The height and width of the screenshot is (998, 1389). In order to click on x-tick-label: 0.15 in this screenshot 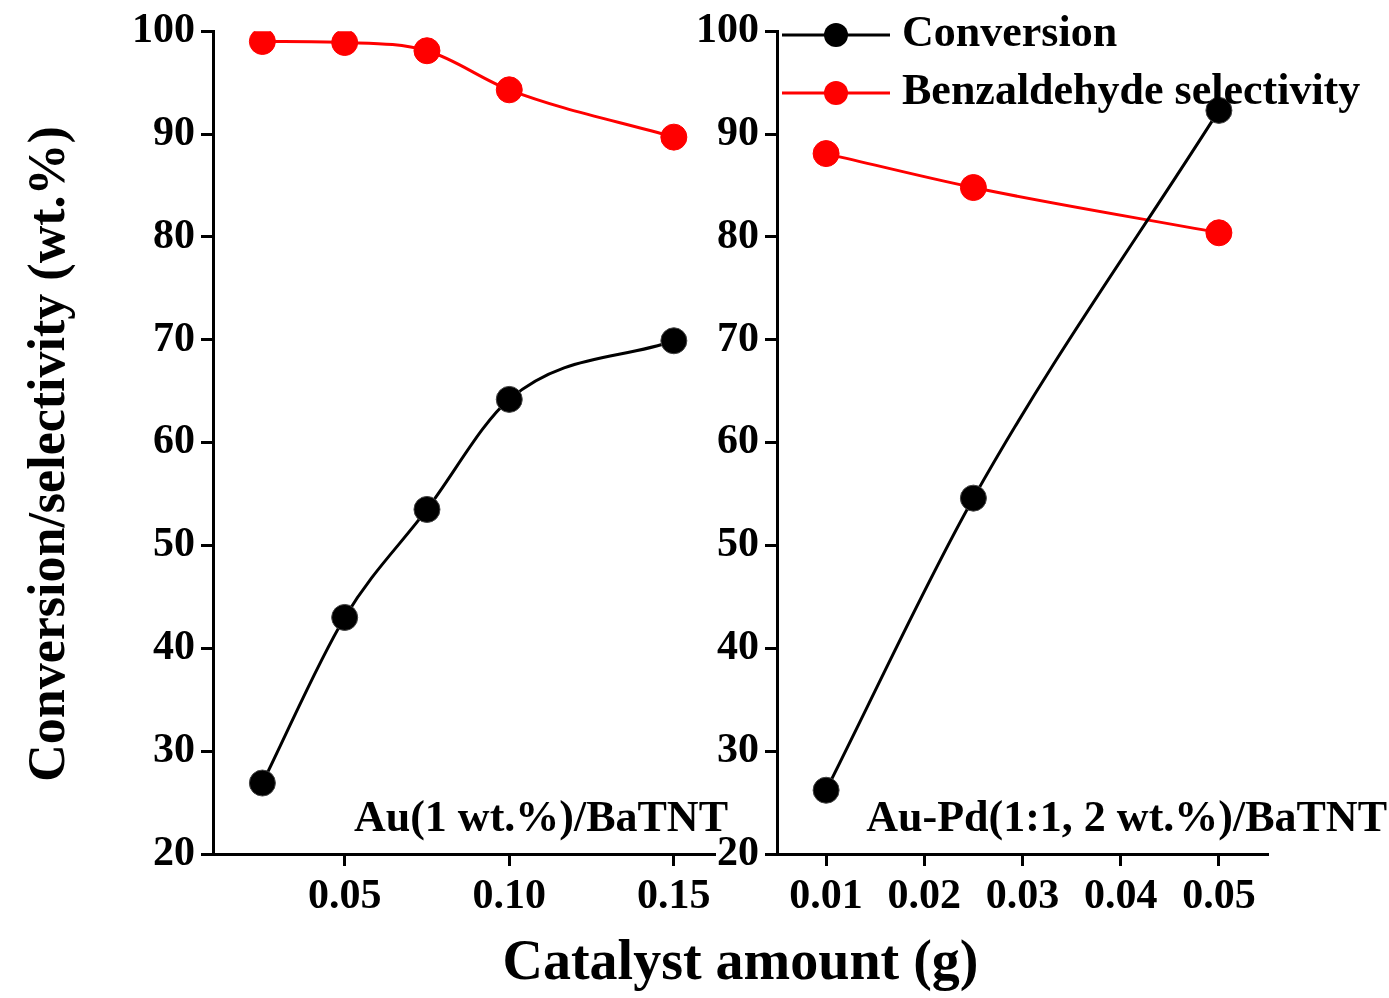, I will do `click(674, 894)`.